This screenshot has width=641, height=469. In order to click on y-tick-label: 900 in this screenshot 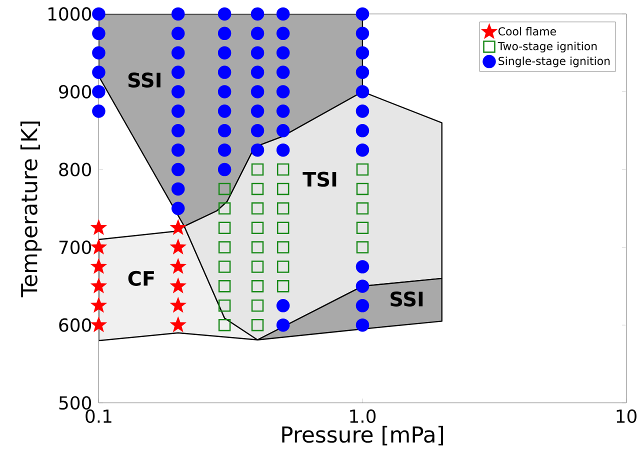, I will do `click(75, 92)`.